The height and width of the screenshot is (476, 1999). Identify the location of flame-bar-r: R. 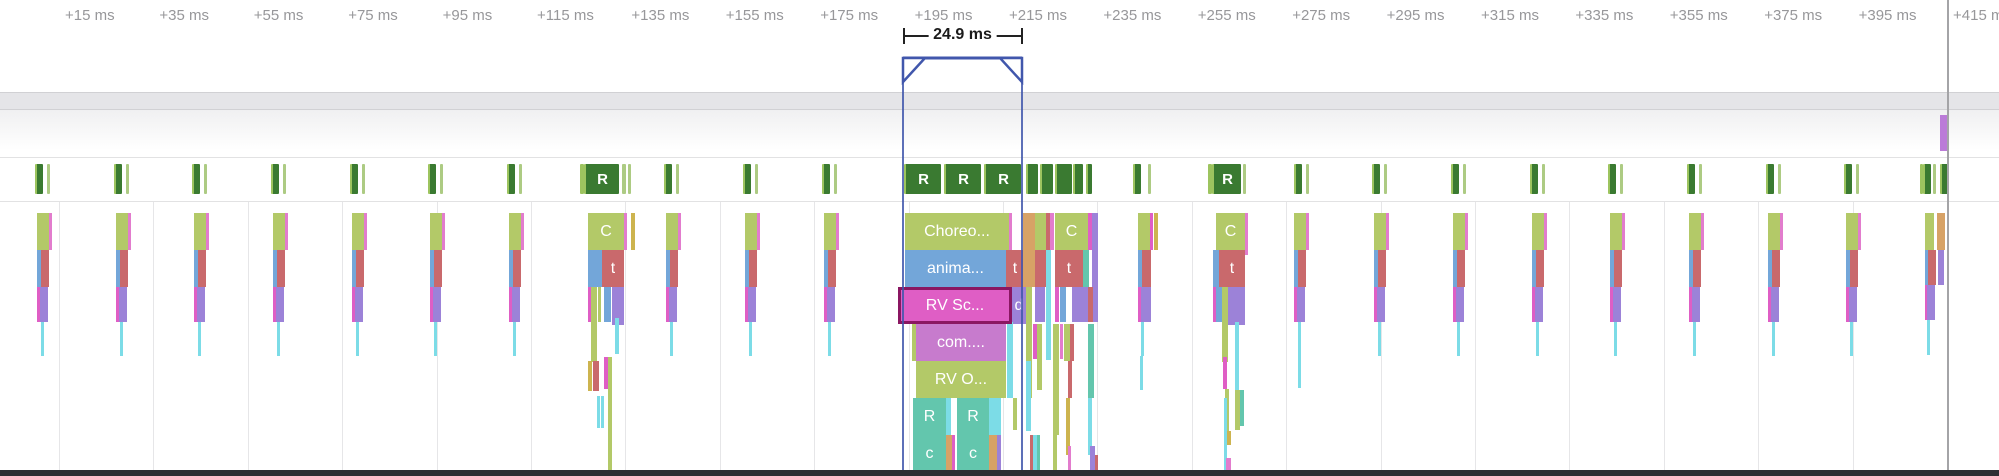
(929, 416).